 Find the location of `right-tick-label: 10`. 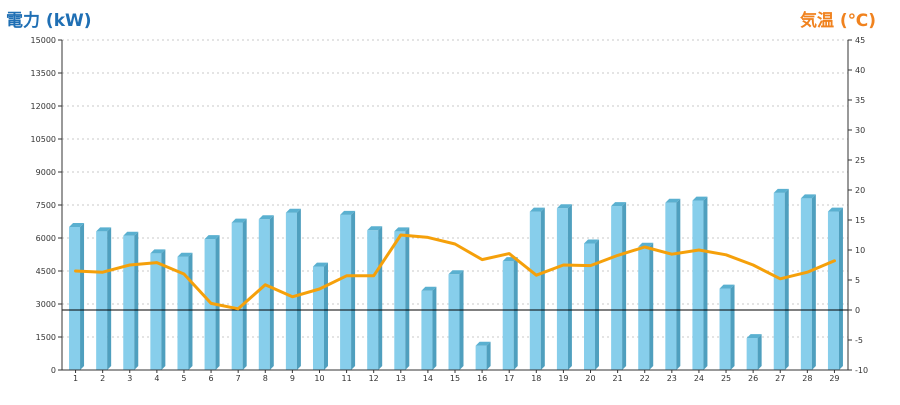

right-tick-label: 10 is located at coordinates (860, 250).